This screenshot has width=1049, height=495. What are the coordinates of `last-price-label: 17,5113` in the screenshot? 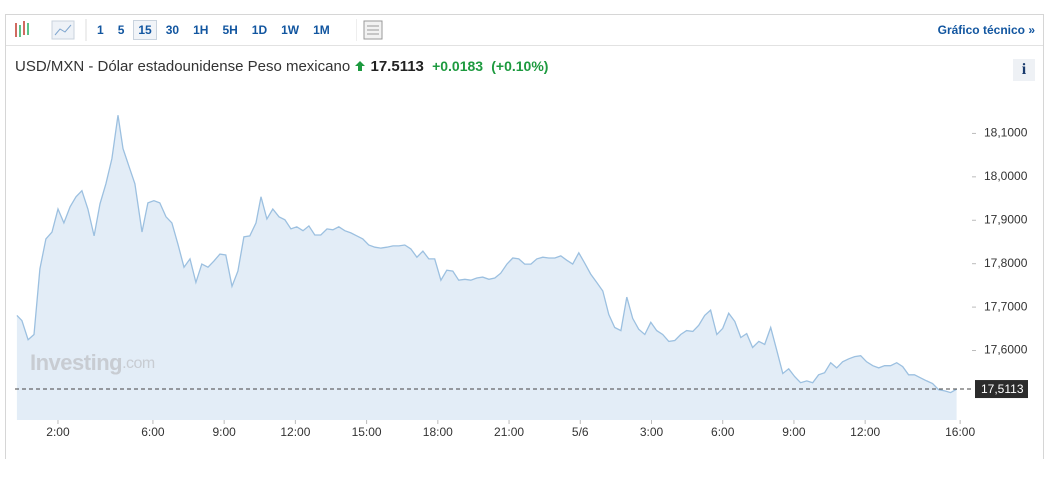 It's located at (1002, 389).